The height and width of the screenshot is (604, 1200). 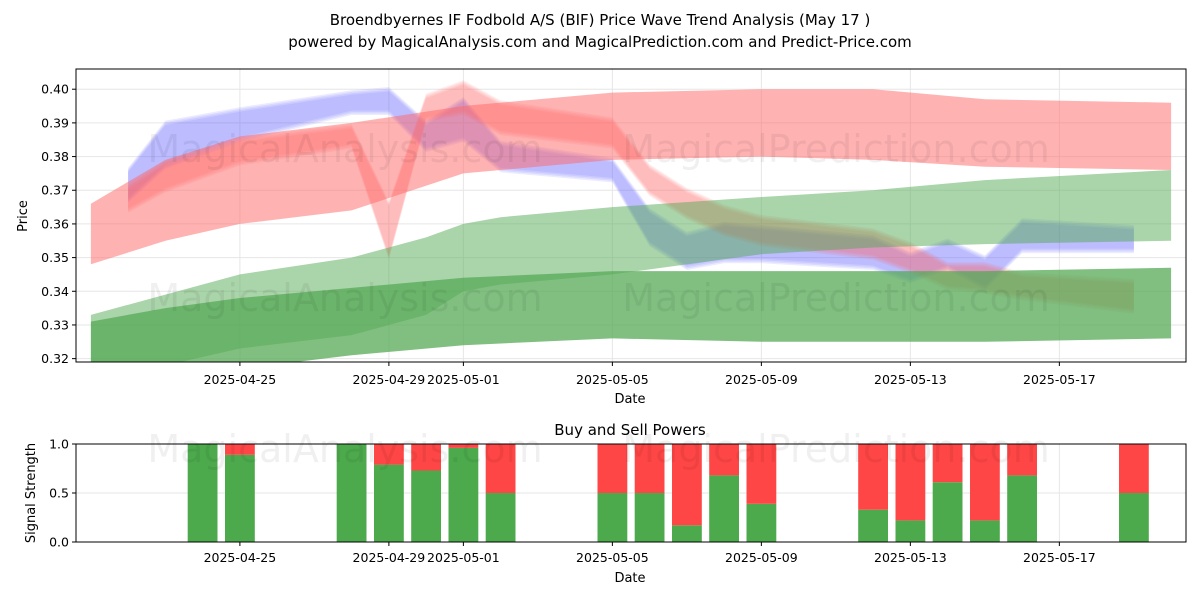 I want to click on watermark-prediction-top: MagicalPrediction.com, so click(x=836, y=149).